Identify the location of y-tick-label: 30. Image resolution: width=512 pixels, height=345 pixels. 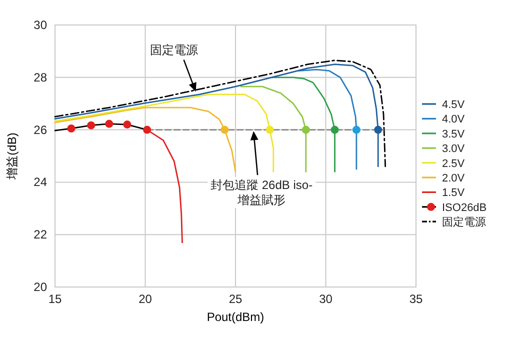
(41, 25).